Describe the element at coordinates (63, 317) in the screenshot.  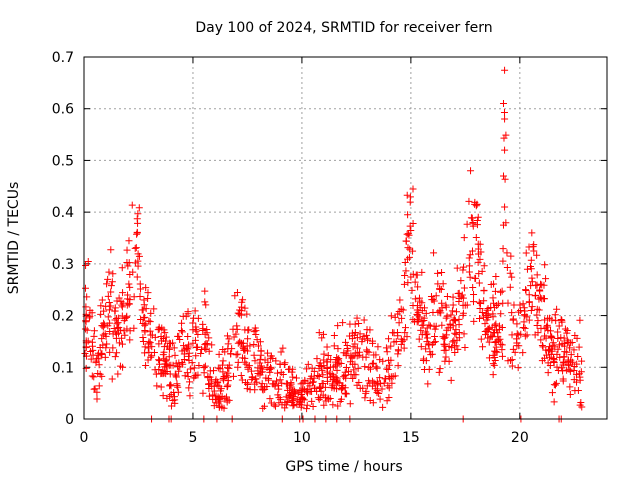
I see `y-tick-label: 0.2` at that location.